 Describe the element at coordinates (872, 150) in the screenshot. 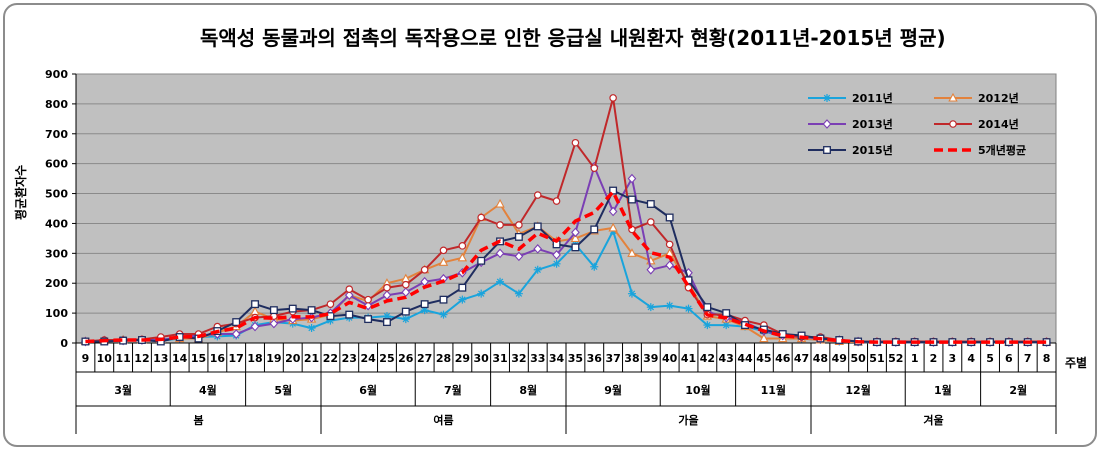

I see `legend-label: 2015년` at that location.